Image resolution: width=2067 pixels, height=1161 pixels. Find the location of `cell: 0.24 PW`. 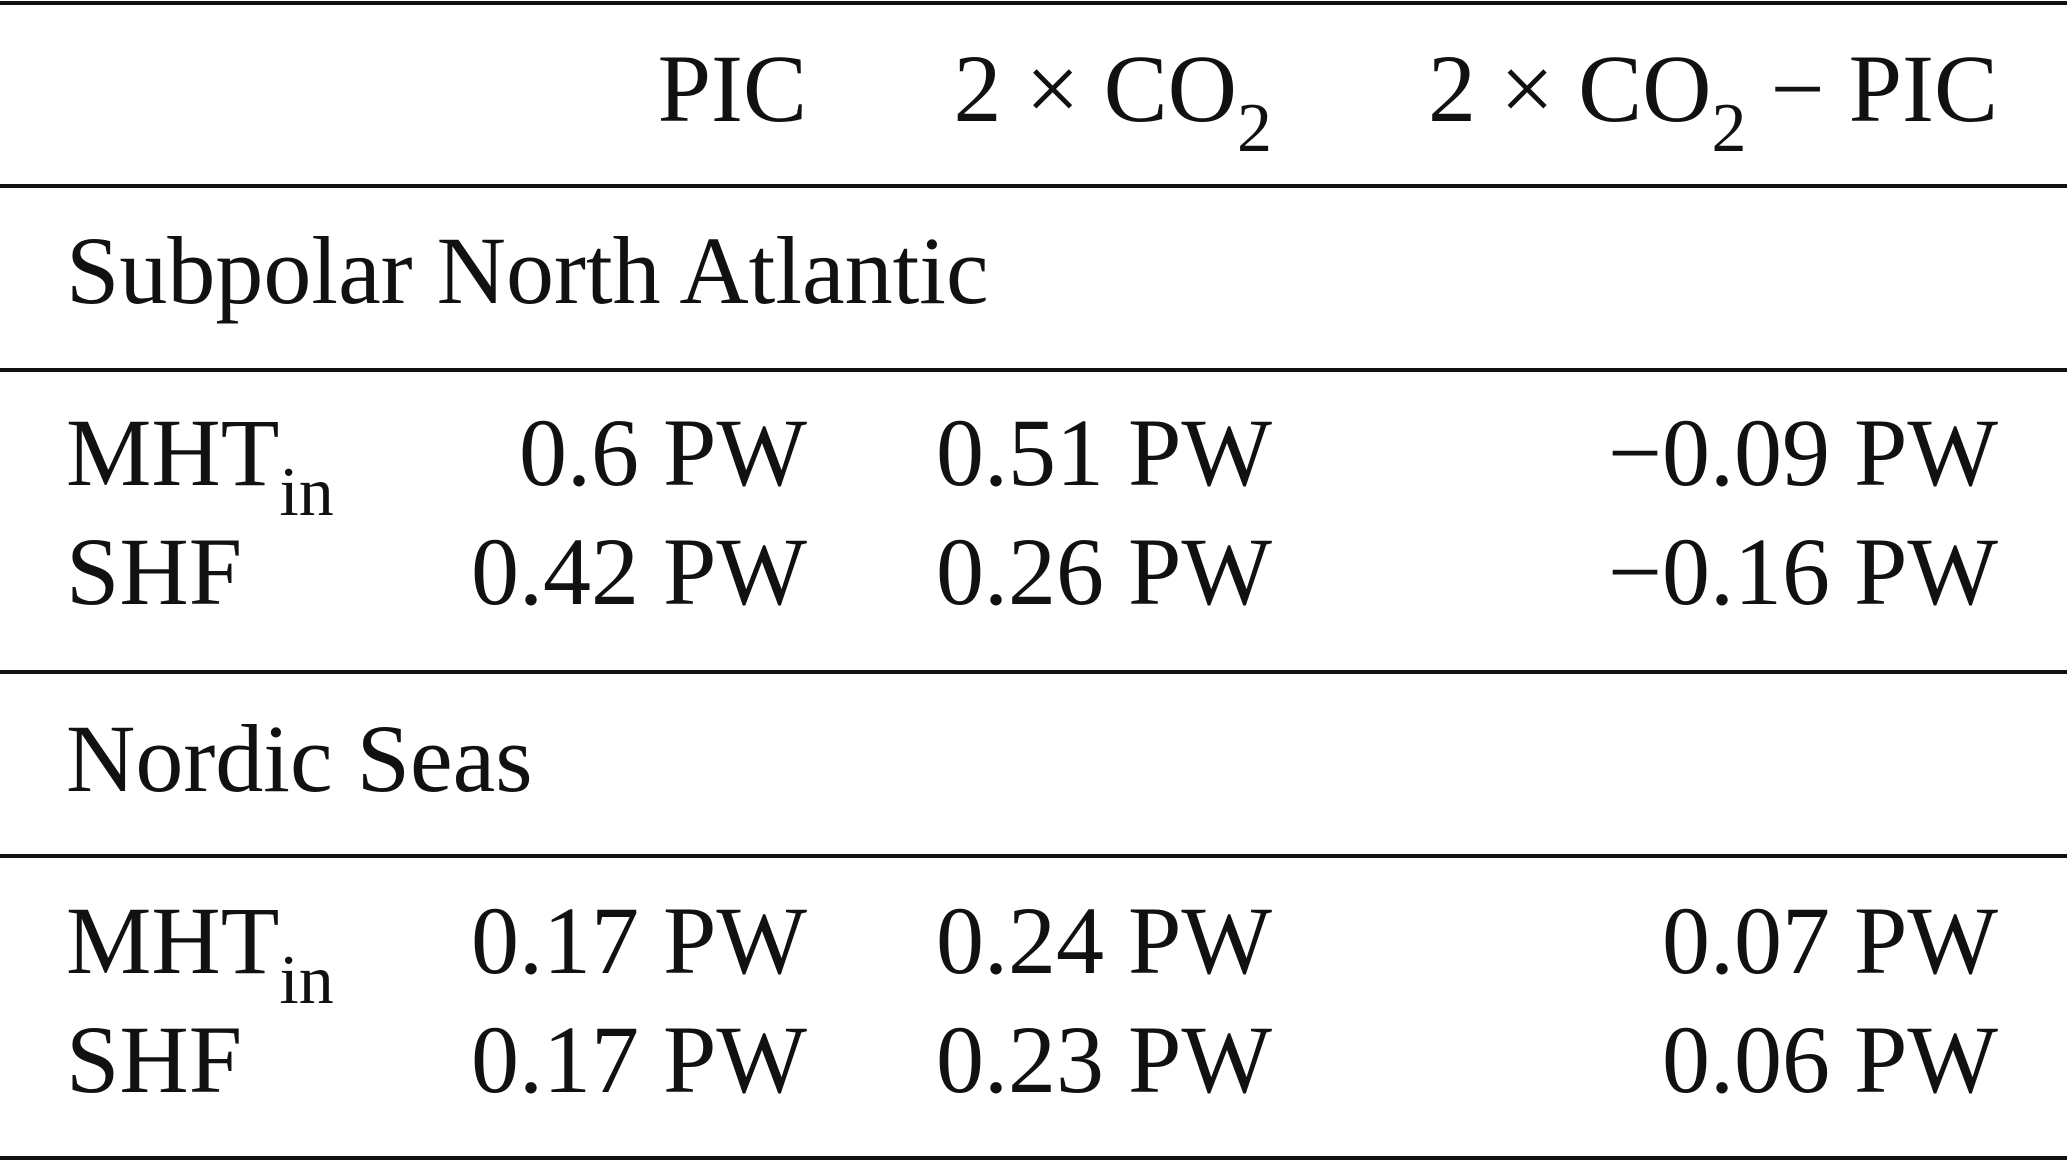

cell: 0.24 PW is located at coordinates (1104, 940).